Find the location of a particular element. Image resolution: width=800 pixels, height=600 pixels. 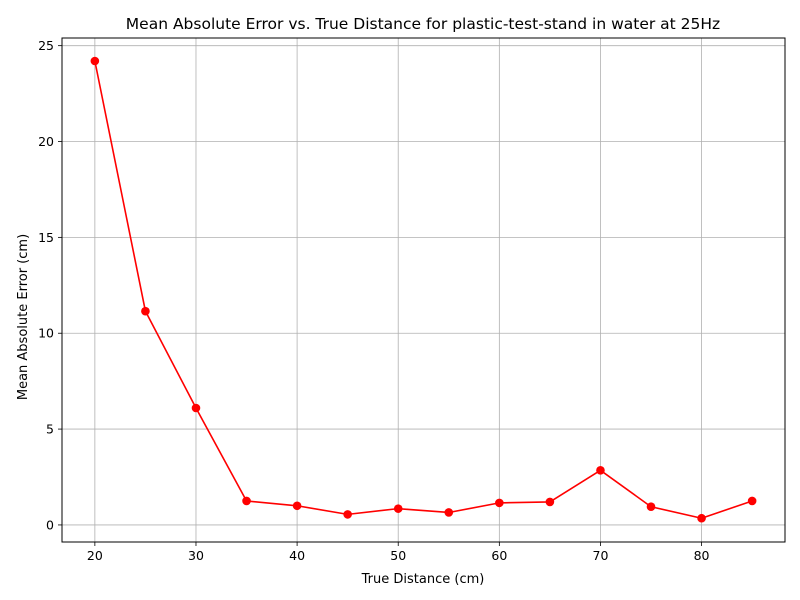

x-tick-label: 20 is located at coordinates (95, 555).